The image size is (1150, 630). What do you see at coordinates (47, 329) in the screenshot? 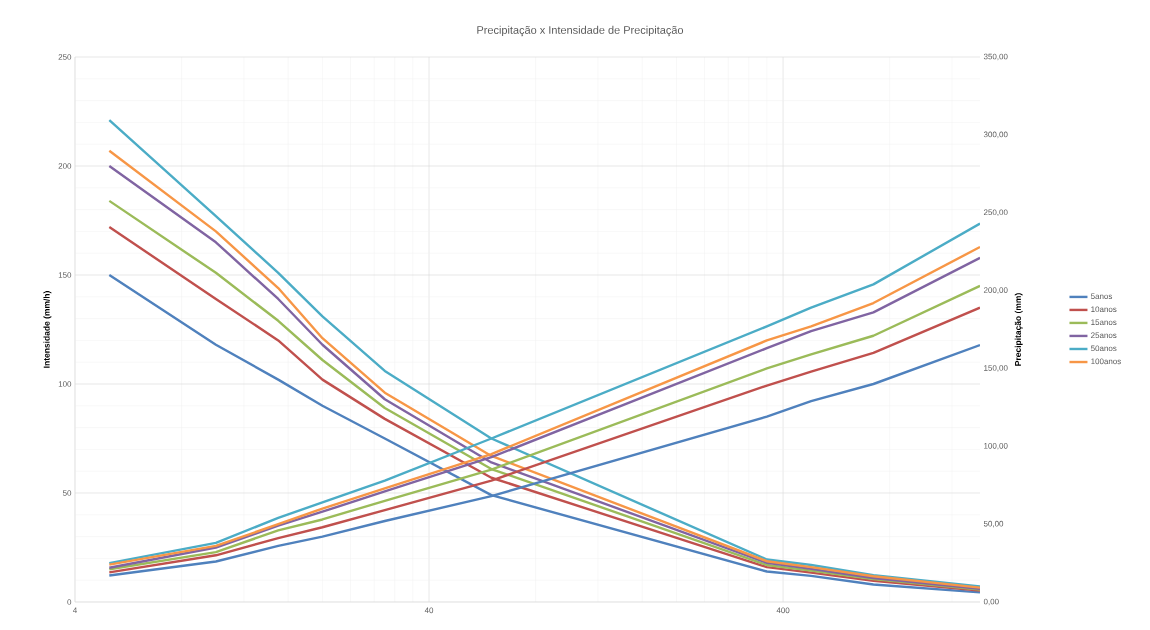
I see `y-axis-title: Intensidade (mm/h)` at bounding box center [47, 329].